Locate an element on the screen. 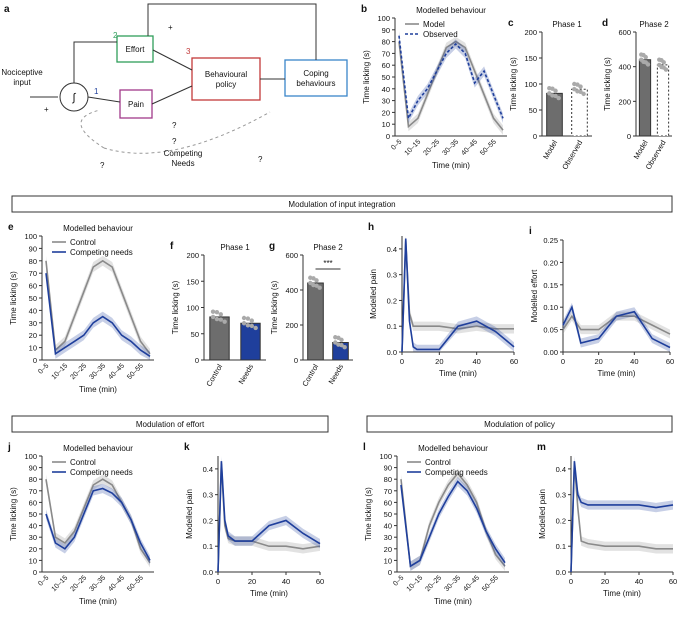  panel-letter: a is located at coordinates (7, 9).